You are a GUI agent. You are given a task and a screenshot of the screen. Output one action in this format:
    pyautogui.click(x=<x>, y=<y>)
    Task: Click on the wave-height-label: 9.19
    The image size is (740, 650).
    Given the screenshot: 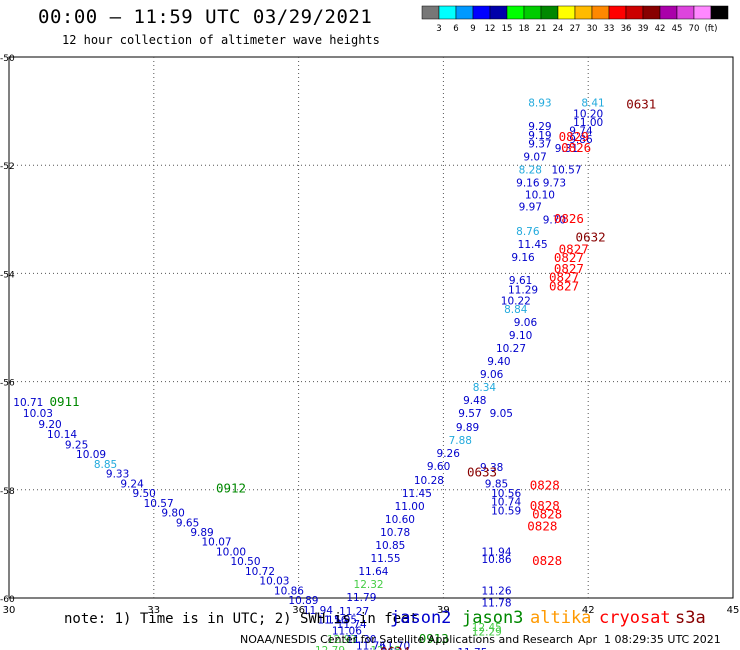 What is the action you would take?
    pyautogui.click(x=539, y=136)
    